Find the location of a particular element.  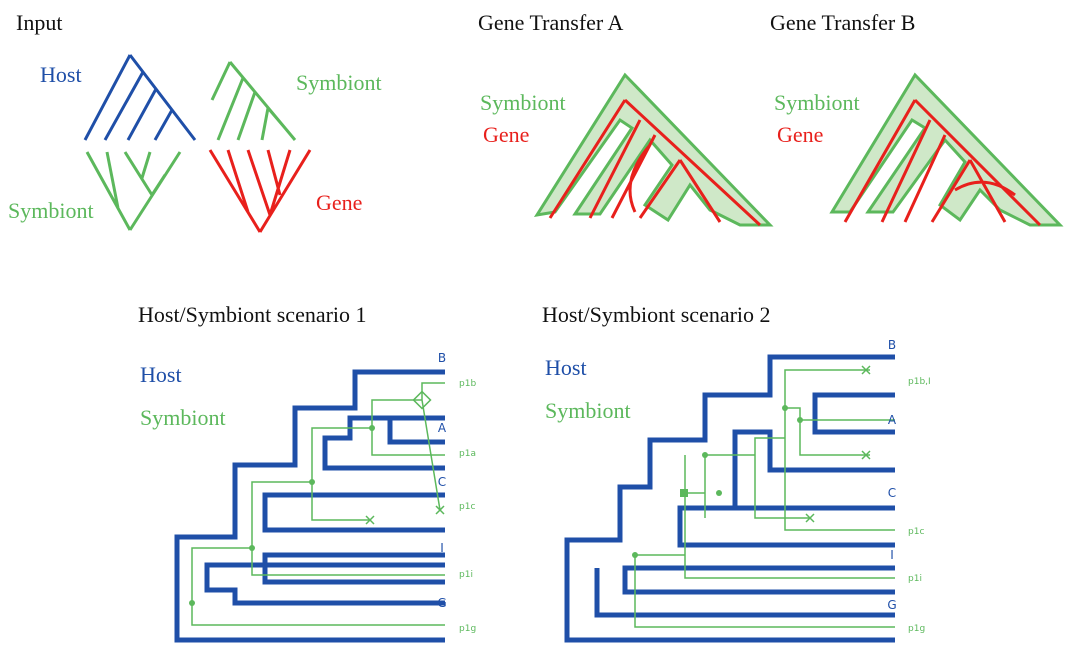

panel-title: Gene Transfer A is located at coordinates (551, 22).